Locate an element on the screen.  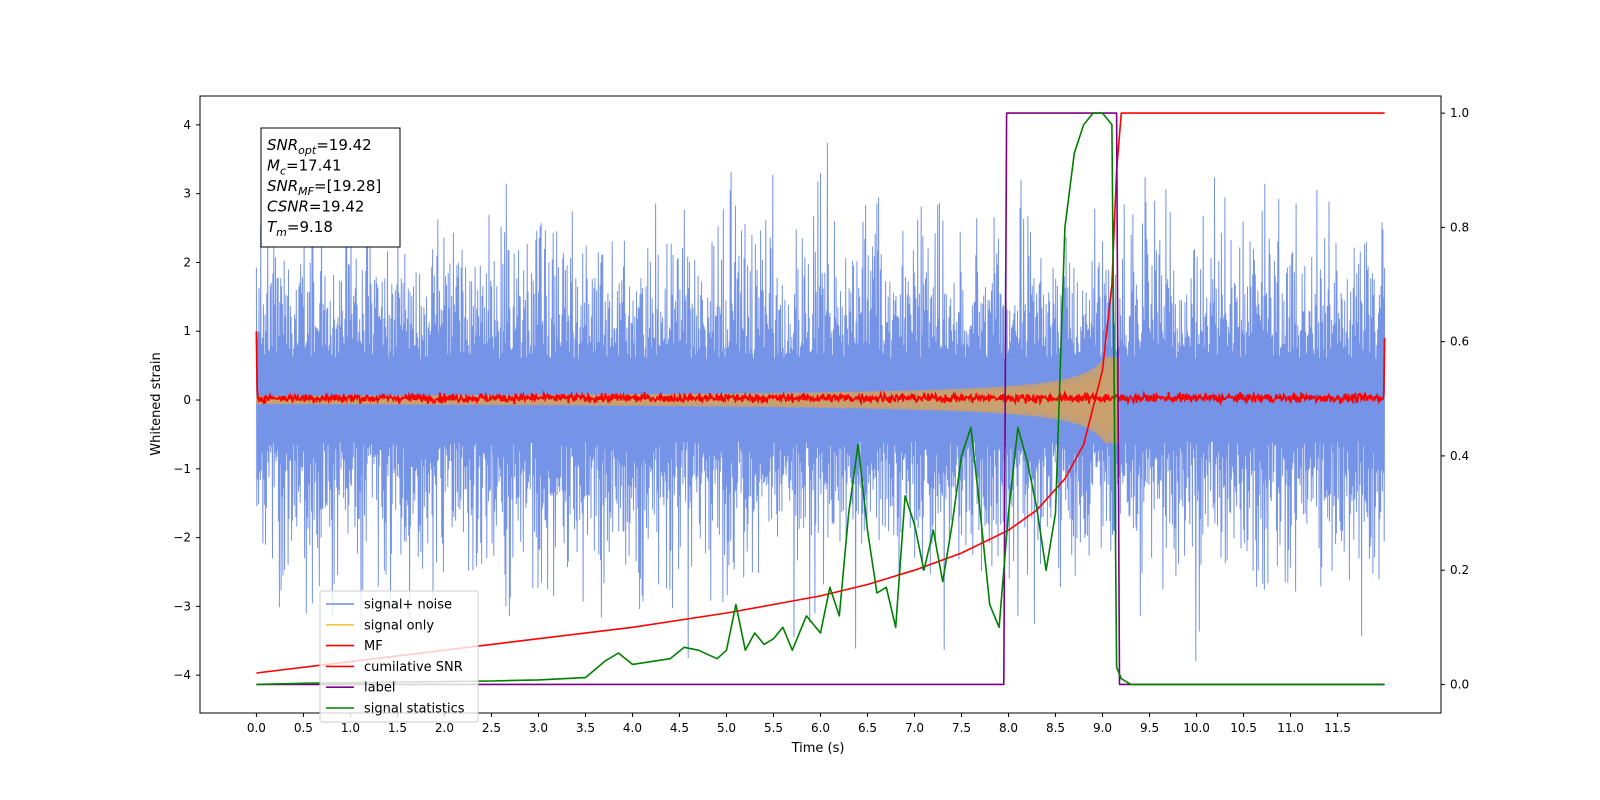
legend-entry: signal+ noise is located at coordinates (408, 605).